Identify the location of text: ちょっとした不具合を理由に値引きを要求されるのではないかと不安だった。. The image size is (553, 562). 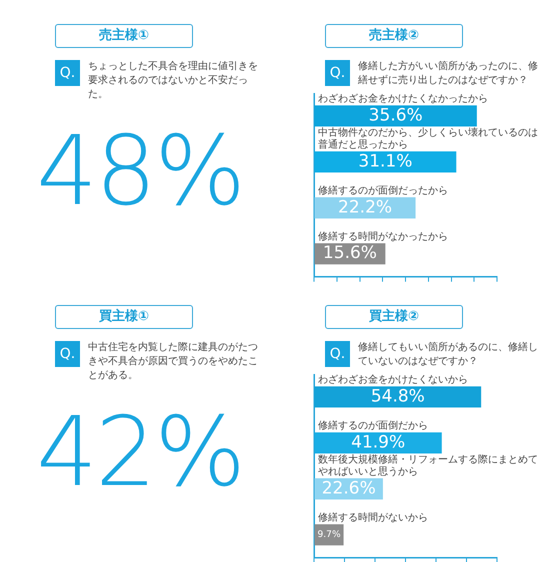
(173, 81).